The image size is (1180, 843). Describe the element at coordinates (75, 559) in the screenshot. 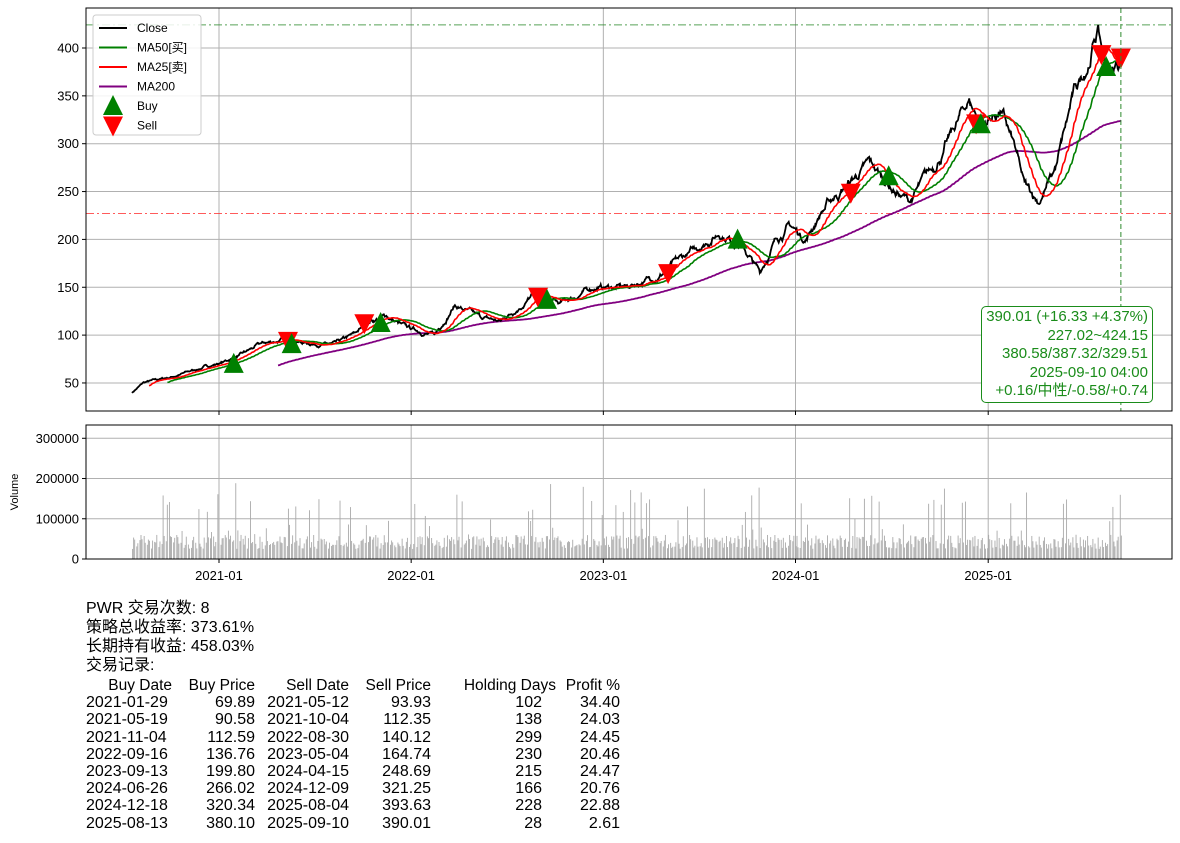

I see `volume-tick-label: 0` at that location.